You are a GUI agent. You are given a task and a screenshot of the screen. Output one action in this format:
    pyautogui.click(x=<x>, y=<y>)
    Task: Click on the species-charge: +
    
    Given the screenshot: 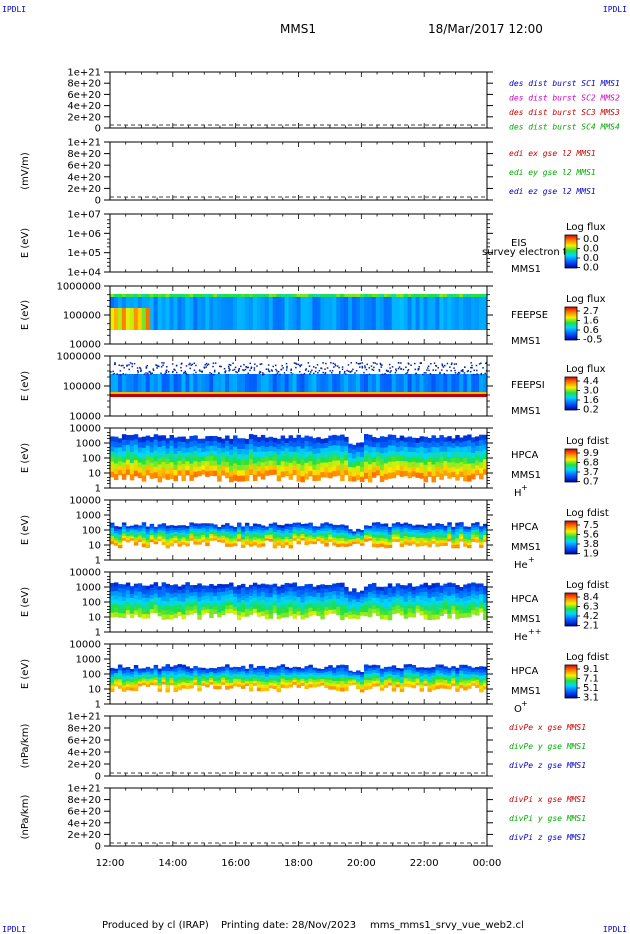 What is the action you would take?
    pyautogui.click(x=531, y=559)
    